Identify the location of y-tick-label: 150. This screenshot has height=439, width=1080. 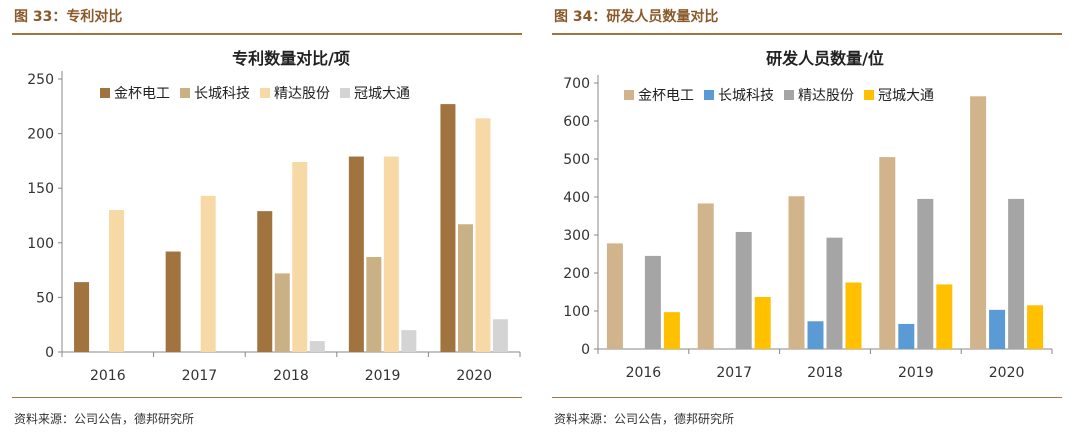
(40, 189).